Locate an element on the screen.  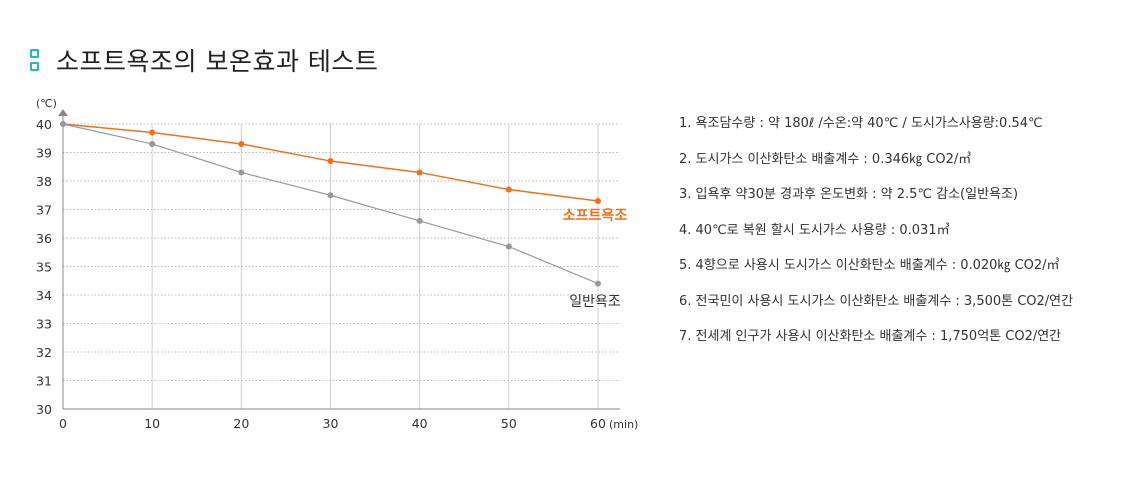
page-title-block: 소프트욕조의 보온효과 테스트 is located at coordinates (204, 60).